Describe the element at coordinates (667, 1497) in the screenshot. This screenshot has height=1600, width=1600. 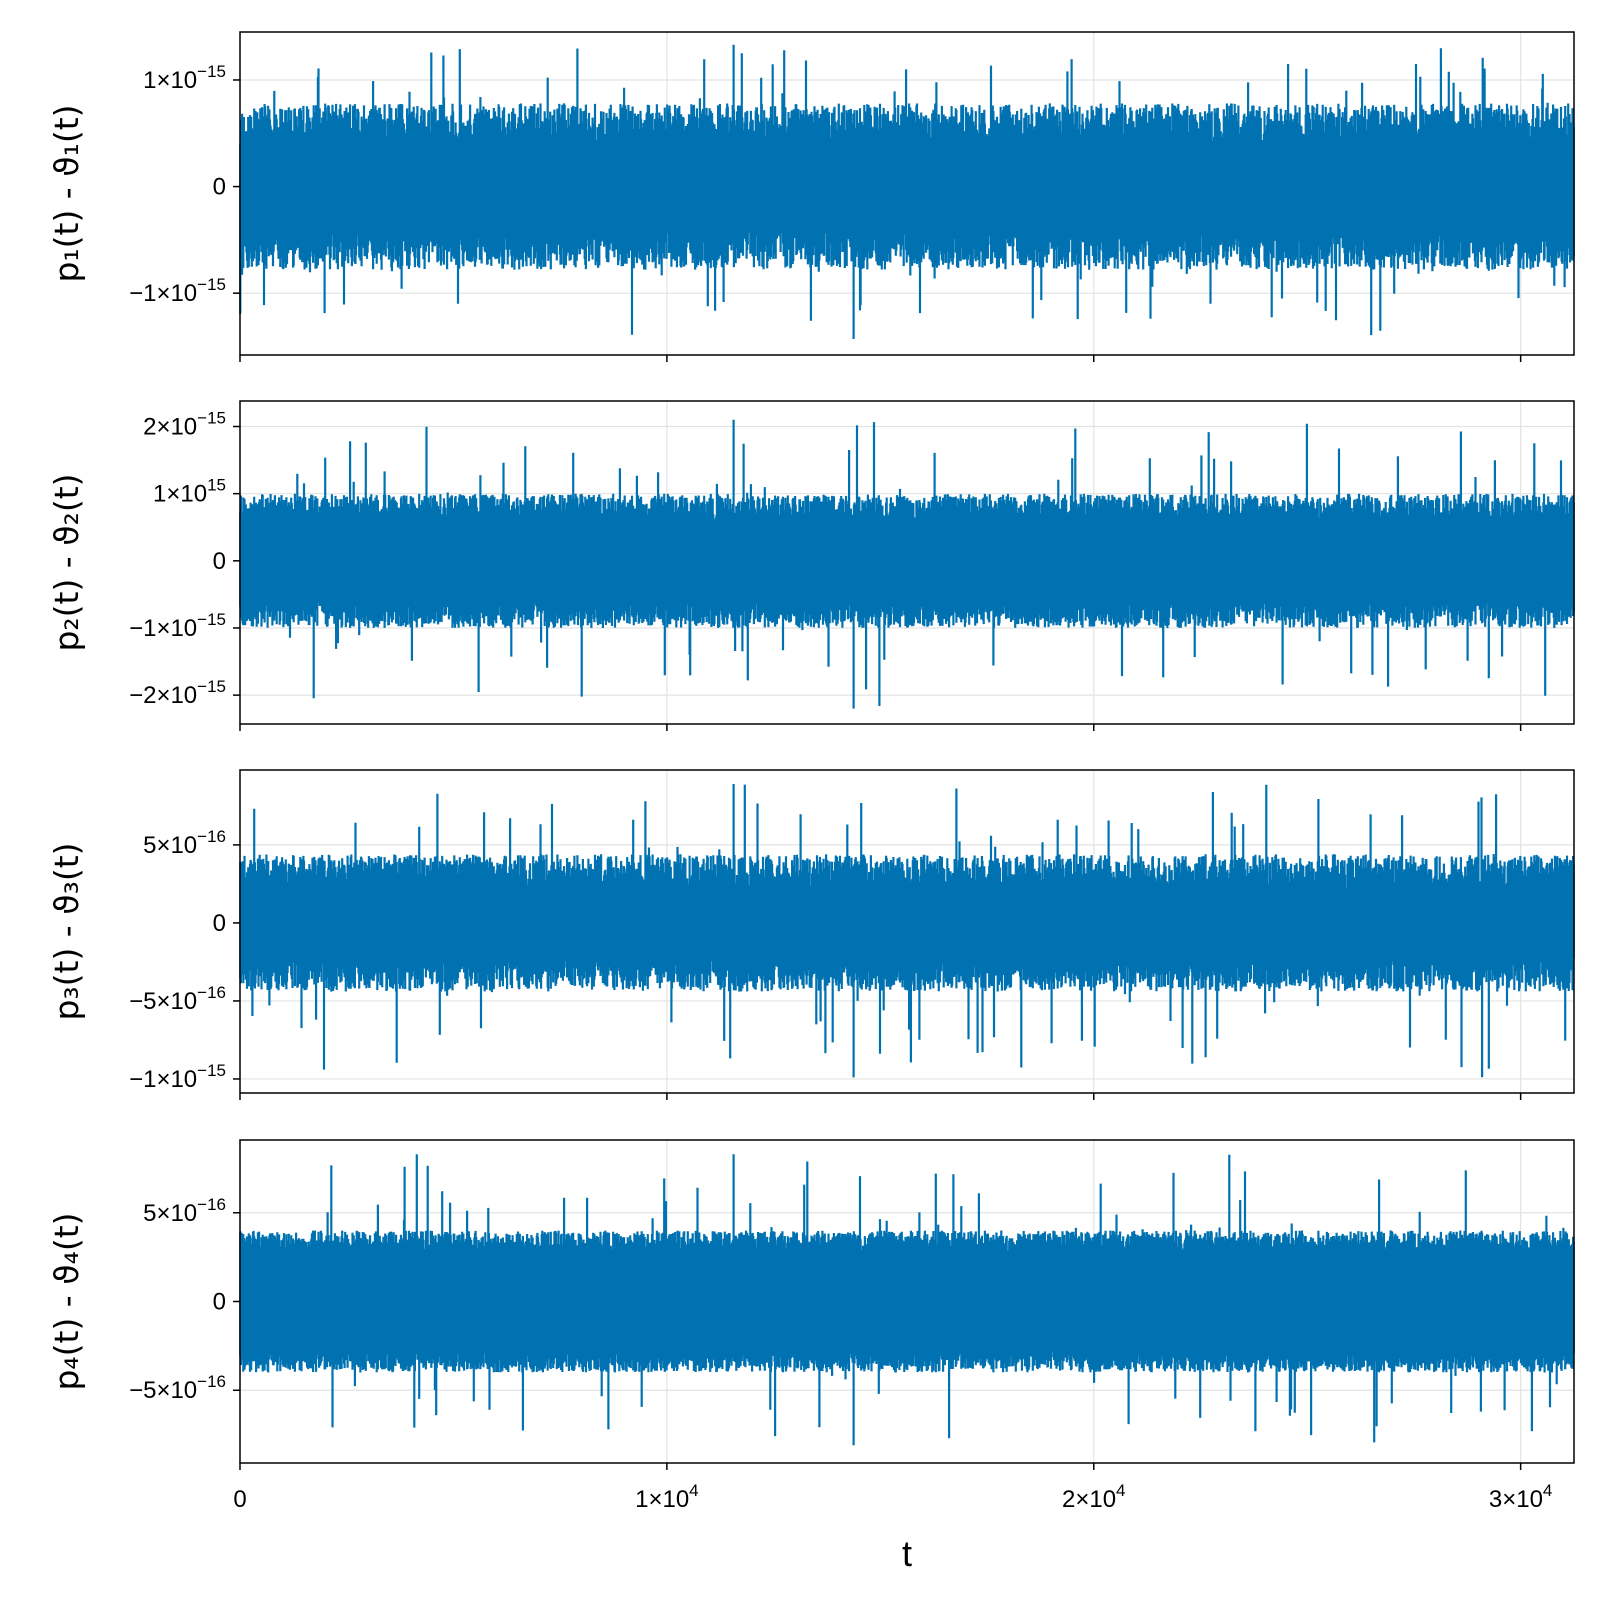
I see `x-tick-label: 1×10⁴` at that location.